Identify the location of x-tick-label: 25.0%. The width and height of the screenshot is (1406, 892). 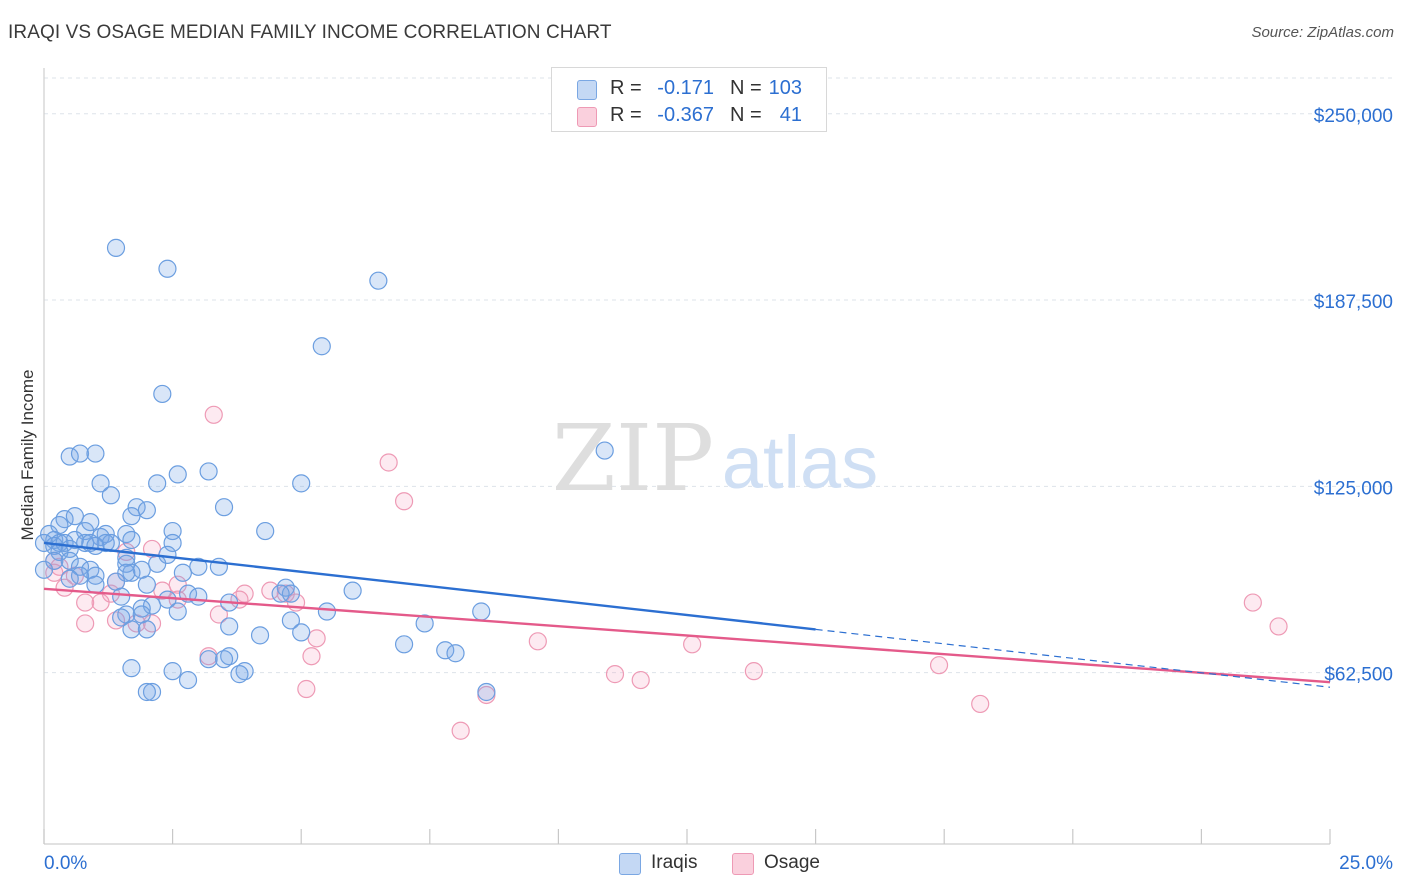
(1366, 863).